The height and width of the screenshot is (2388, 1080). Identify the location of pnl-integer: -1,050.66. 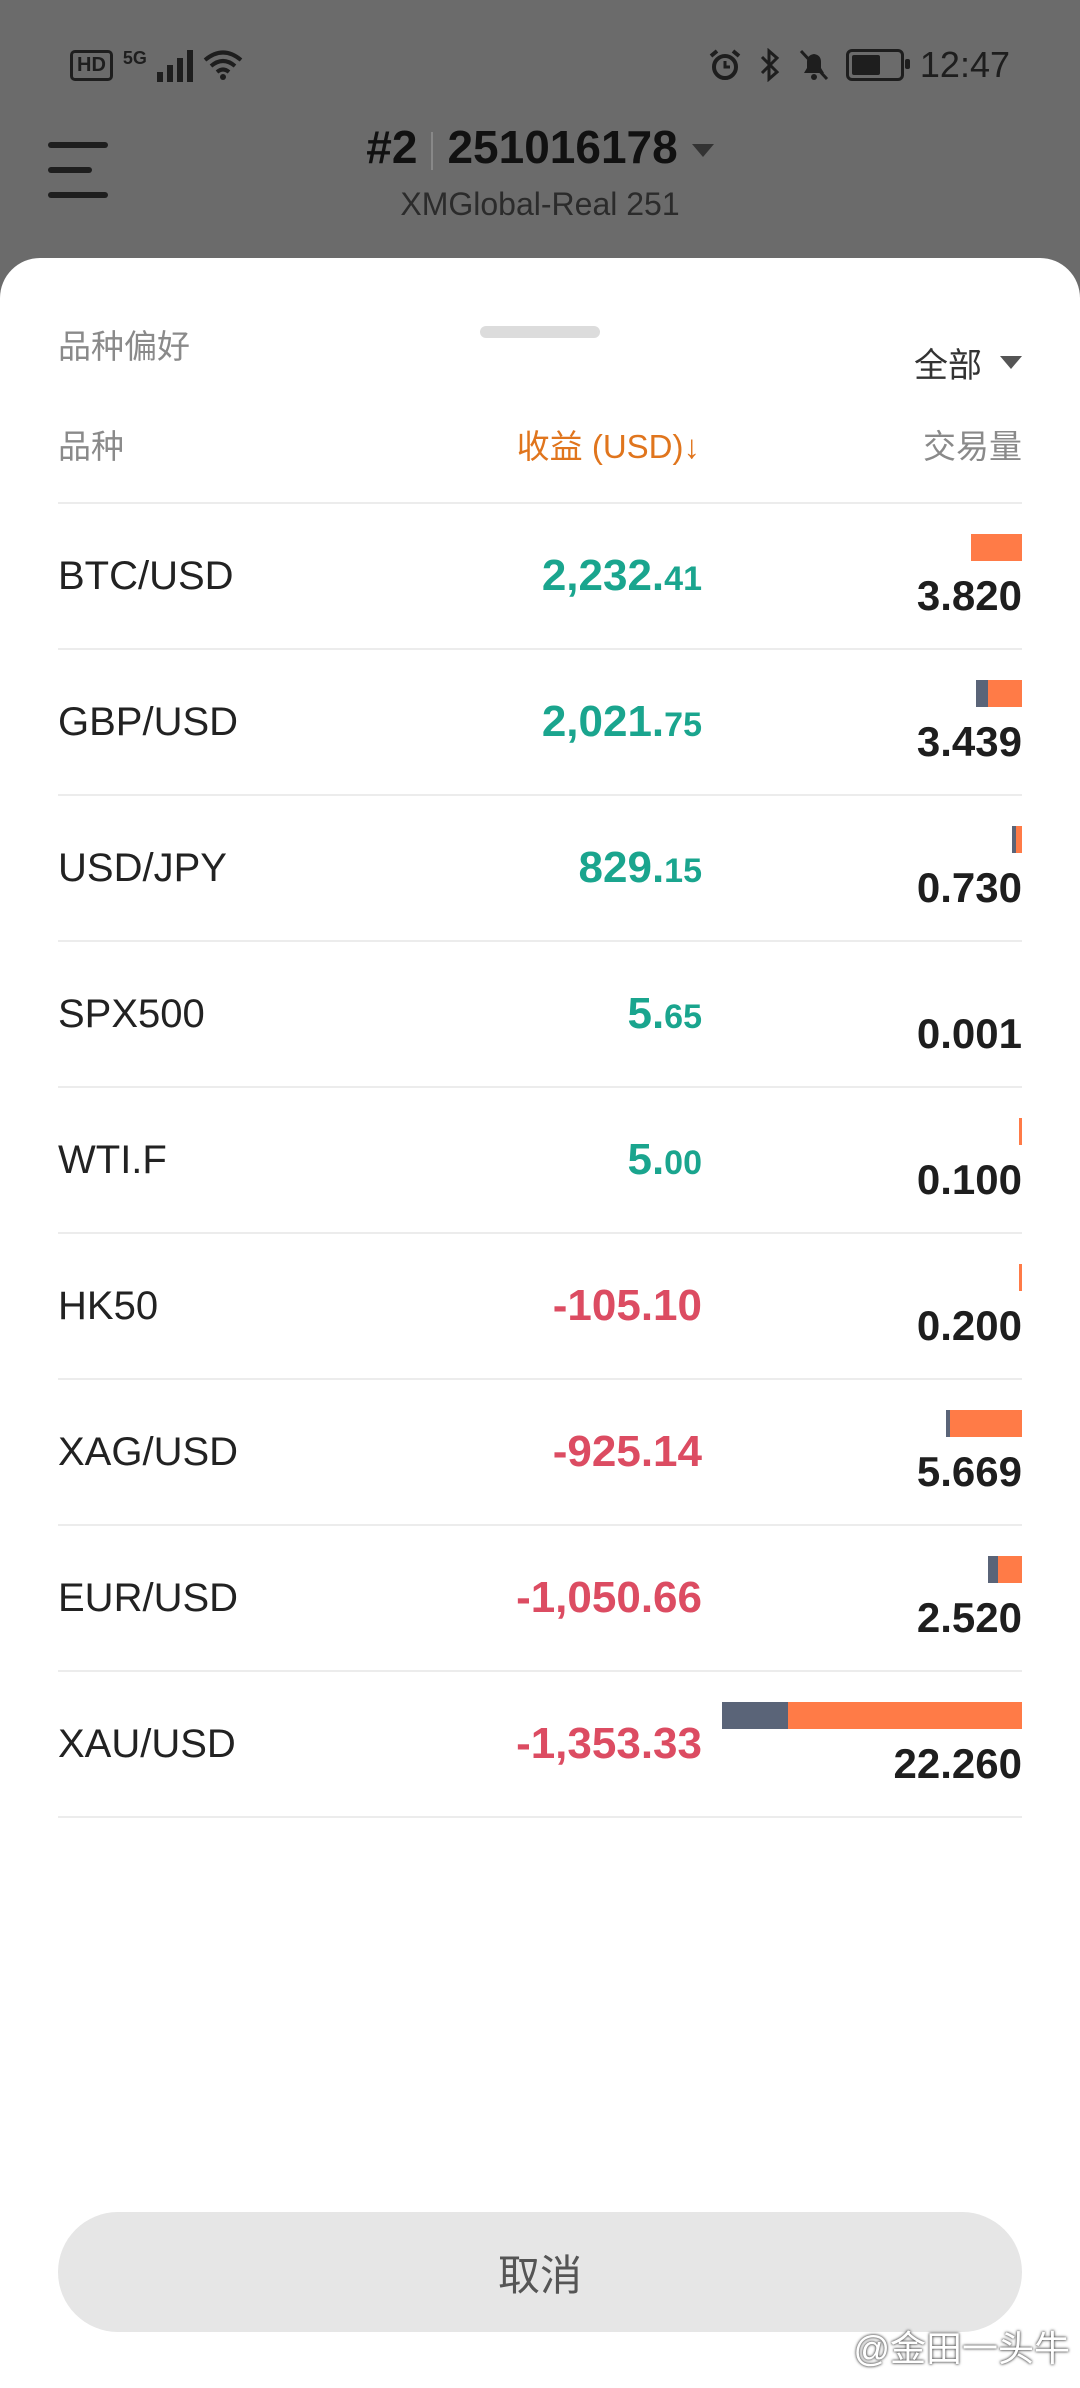
(609, 1597).